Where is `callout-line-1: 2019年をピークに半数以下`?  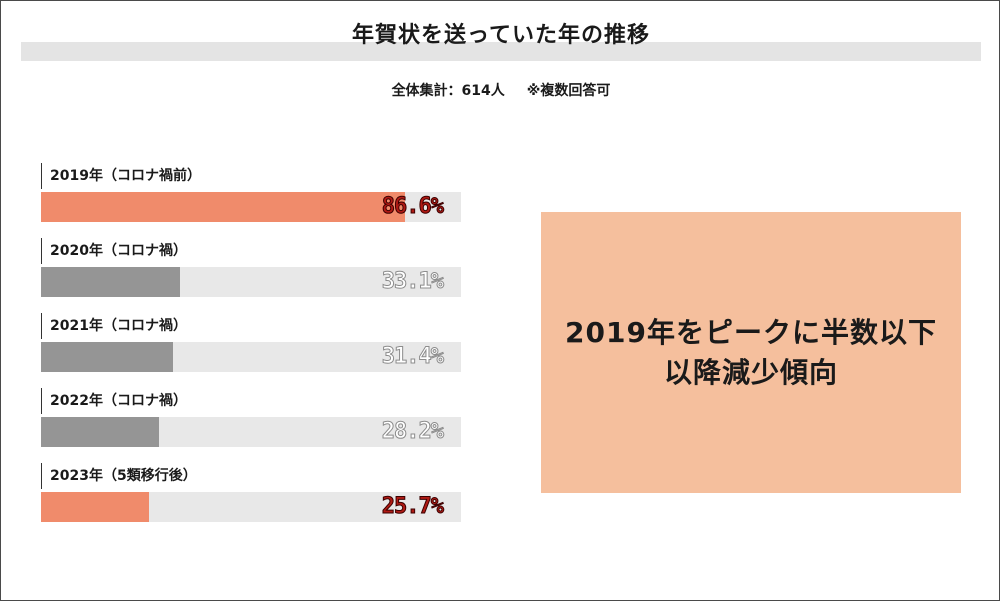 callout-line-1: 2019年をピークに半数以下 is located at coordinates (751, 332).